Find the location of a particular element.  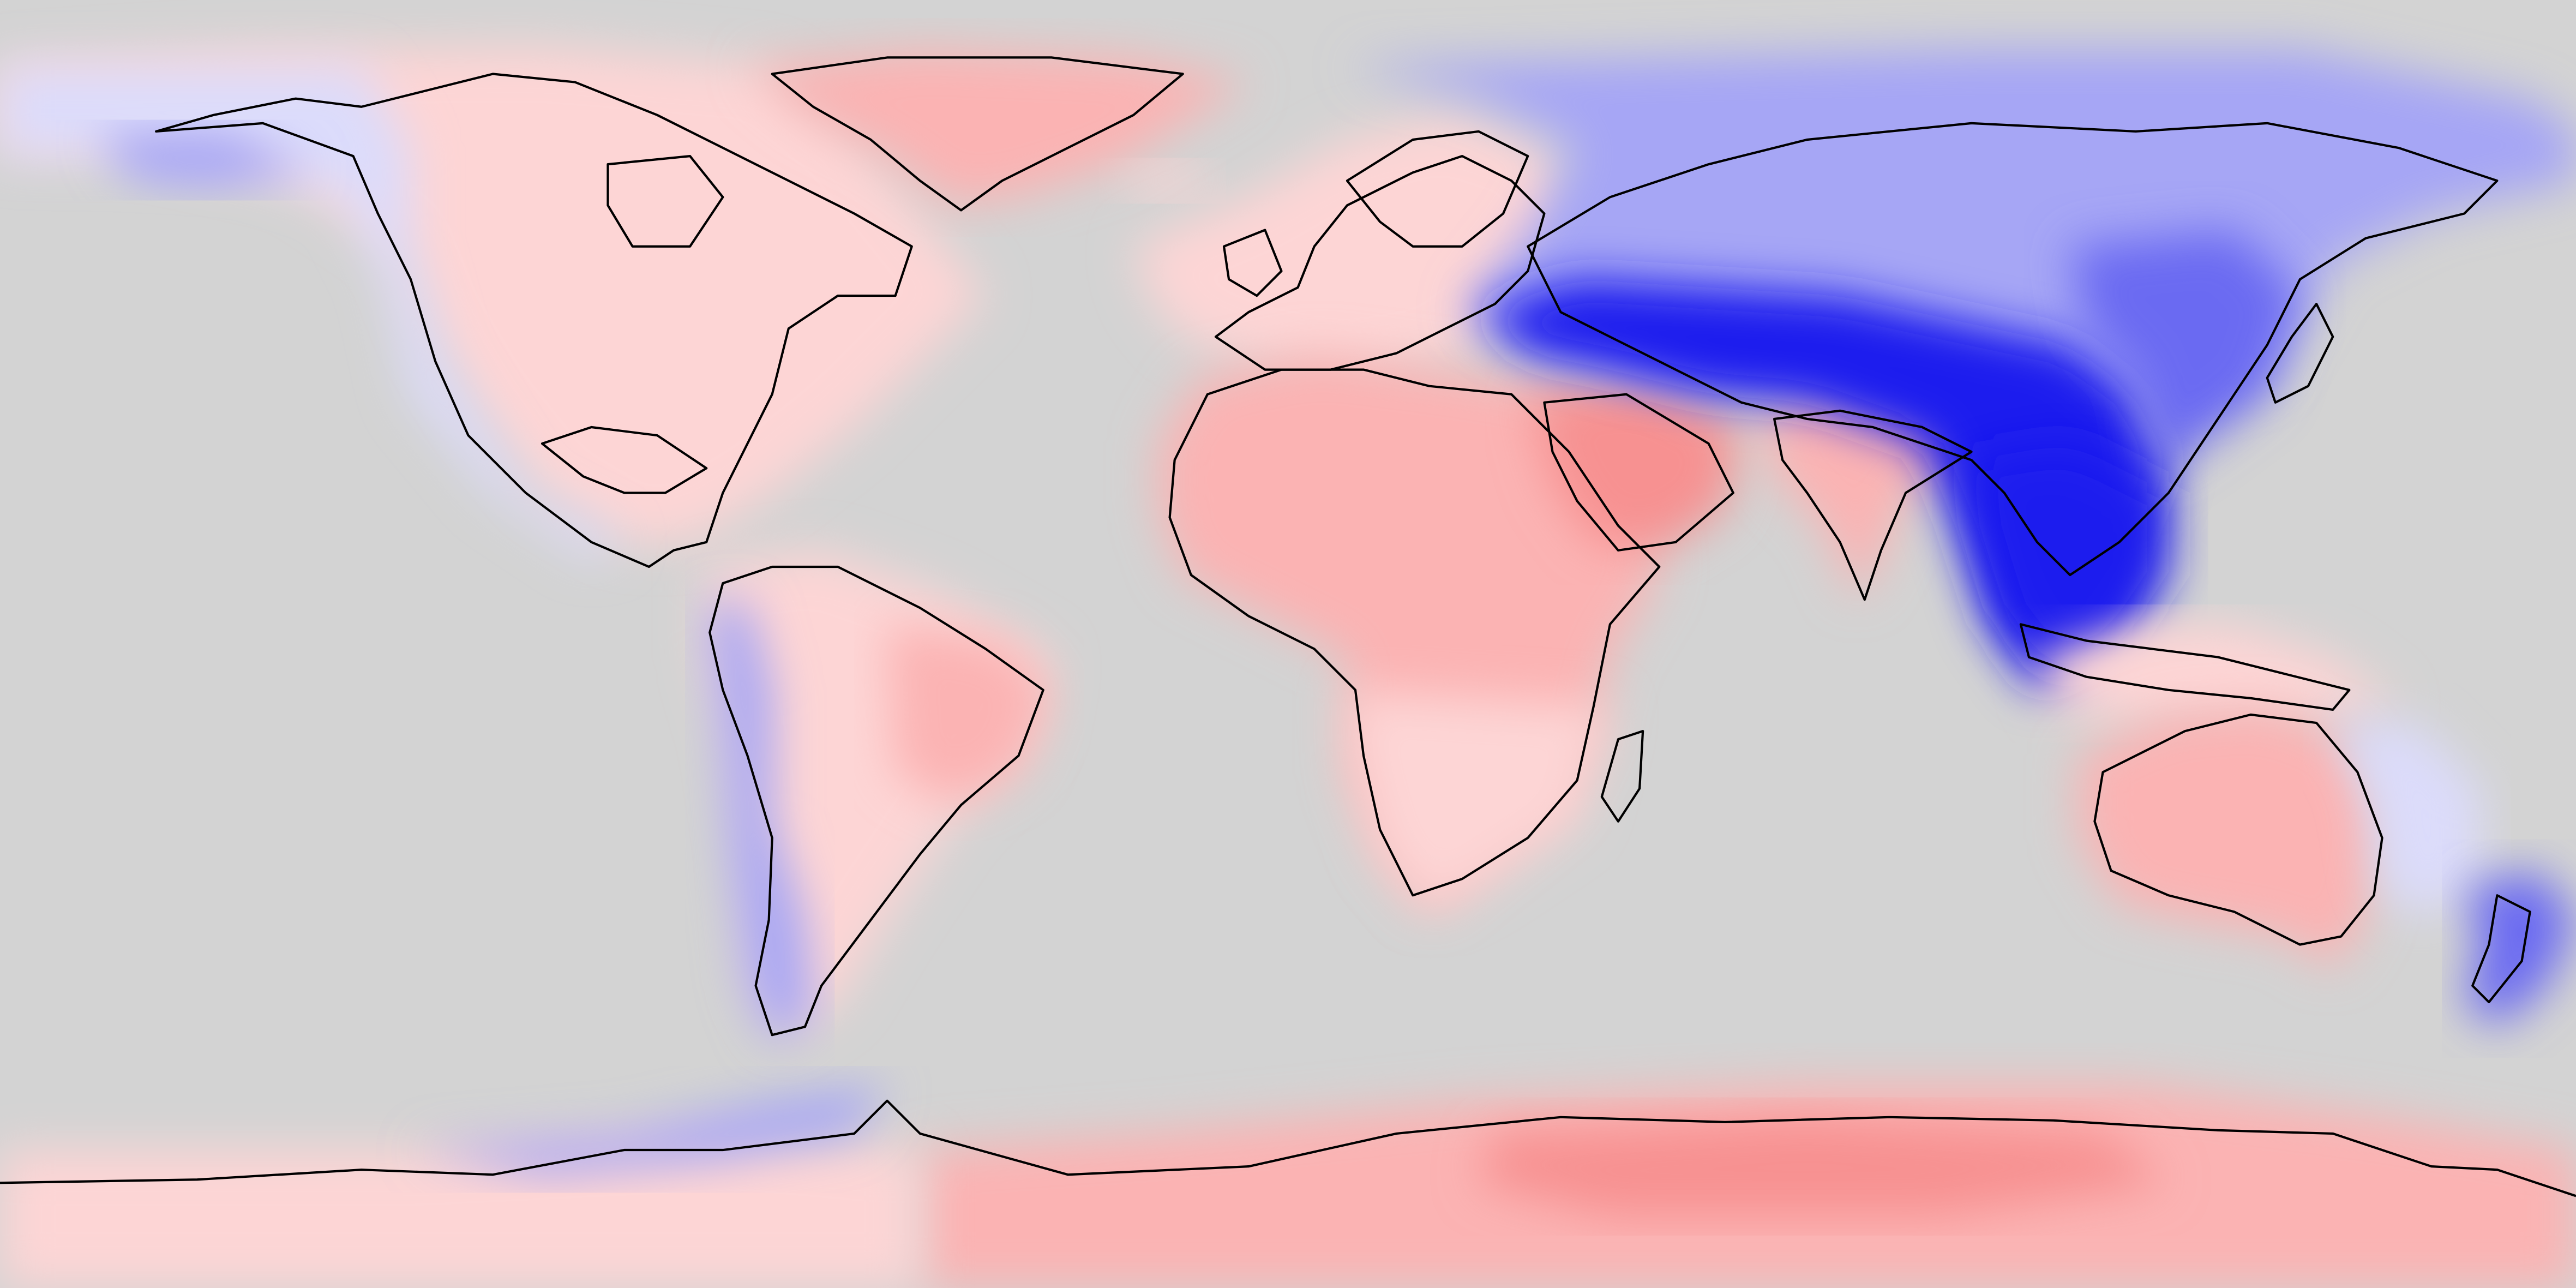

central-asia-fill is located at coordinates (1824, 485).